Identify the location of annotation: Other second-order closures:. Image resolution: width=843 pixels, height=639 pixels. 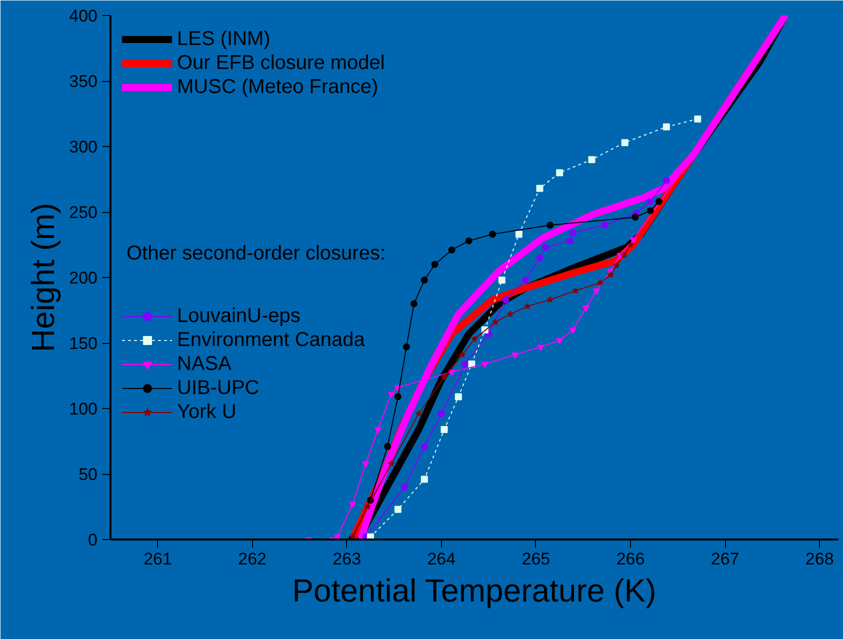
(256, 253).